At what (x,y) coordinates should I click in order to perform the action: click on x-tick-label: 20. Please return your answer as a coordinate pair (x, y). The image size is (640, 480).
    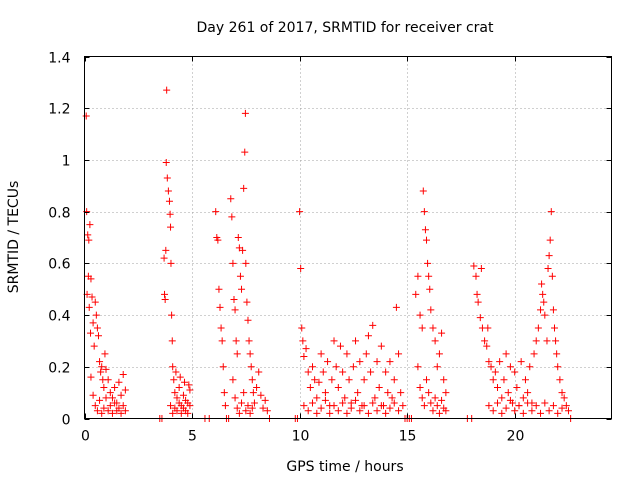
    Looking at the image, I should click on (516, 437).